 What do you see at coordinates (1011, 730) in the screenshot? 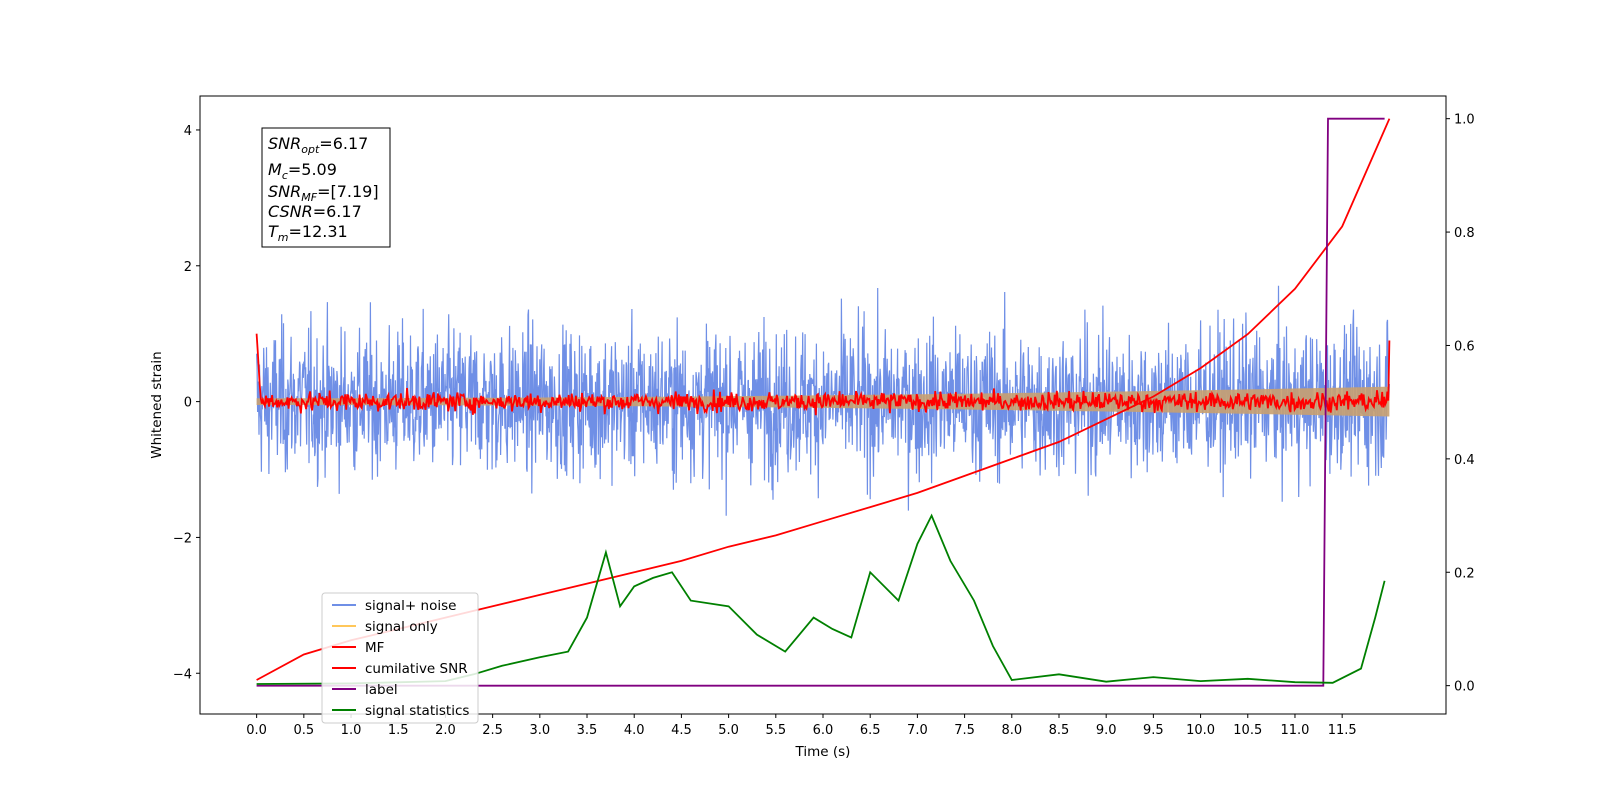
I see `x-tick-label: 8.0` at bounding box center [1011, 730].